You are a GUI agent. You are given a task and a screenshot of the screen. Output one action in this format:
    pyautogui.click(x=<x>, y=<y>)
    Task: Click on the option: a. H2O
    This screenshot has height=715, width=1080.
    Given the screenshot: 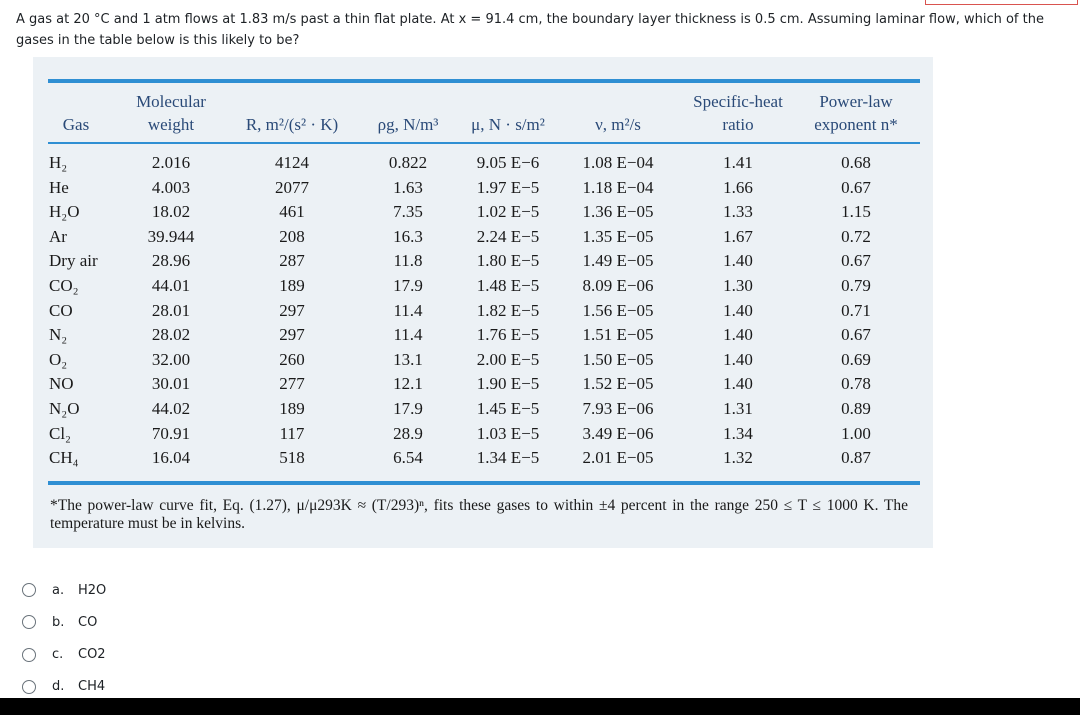 What is the action you would take?
    pyautogui.click(x=64, y=590)
    